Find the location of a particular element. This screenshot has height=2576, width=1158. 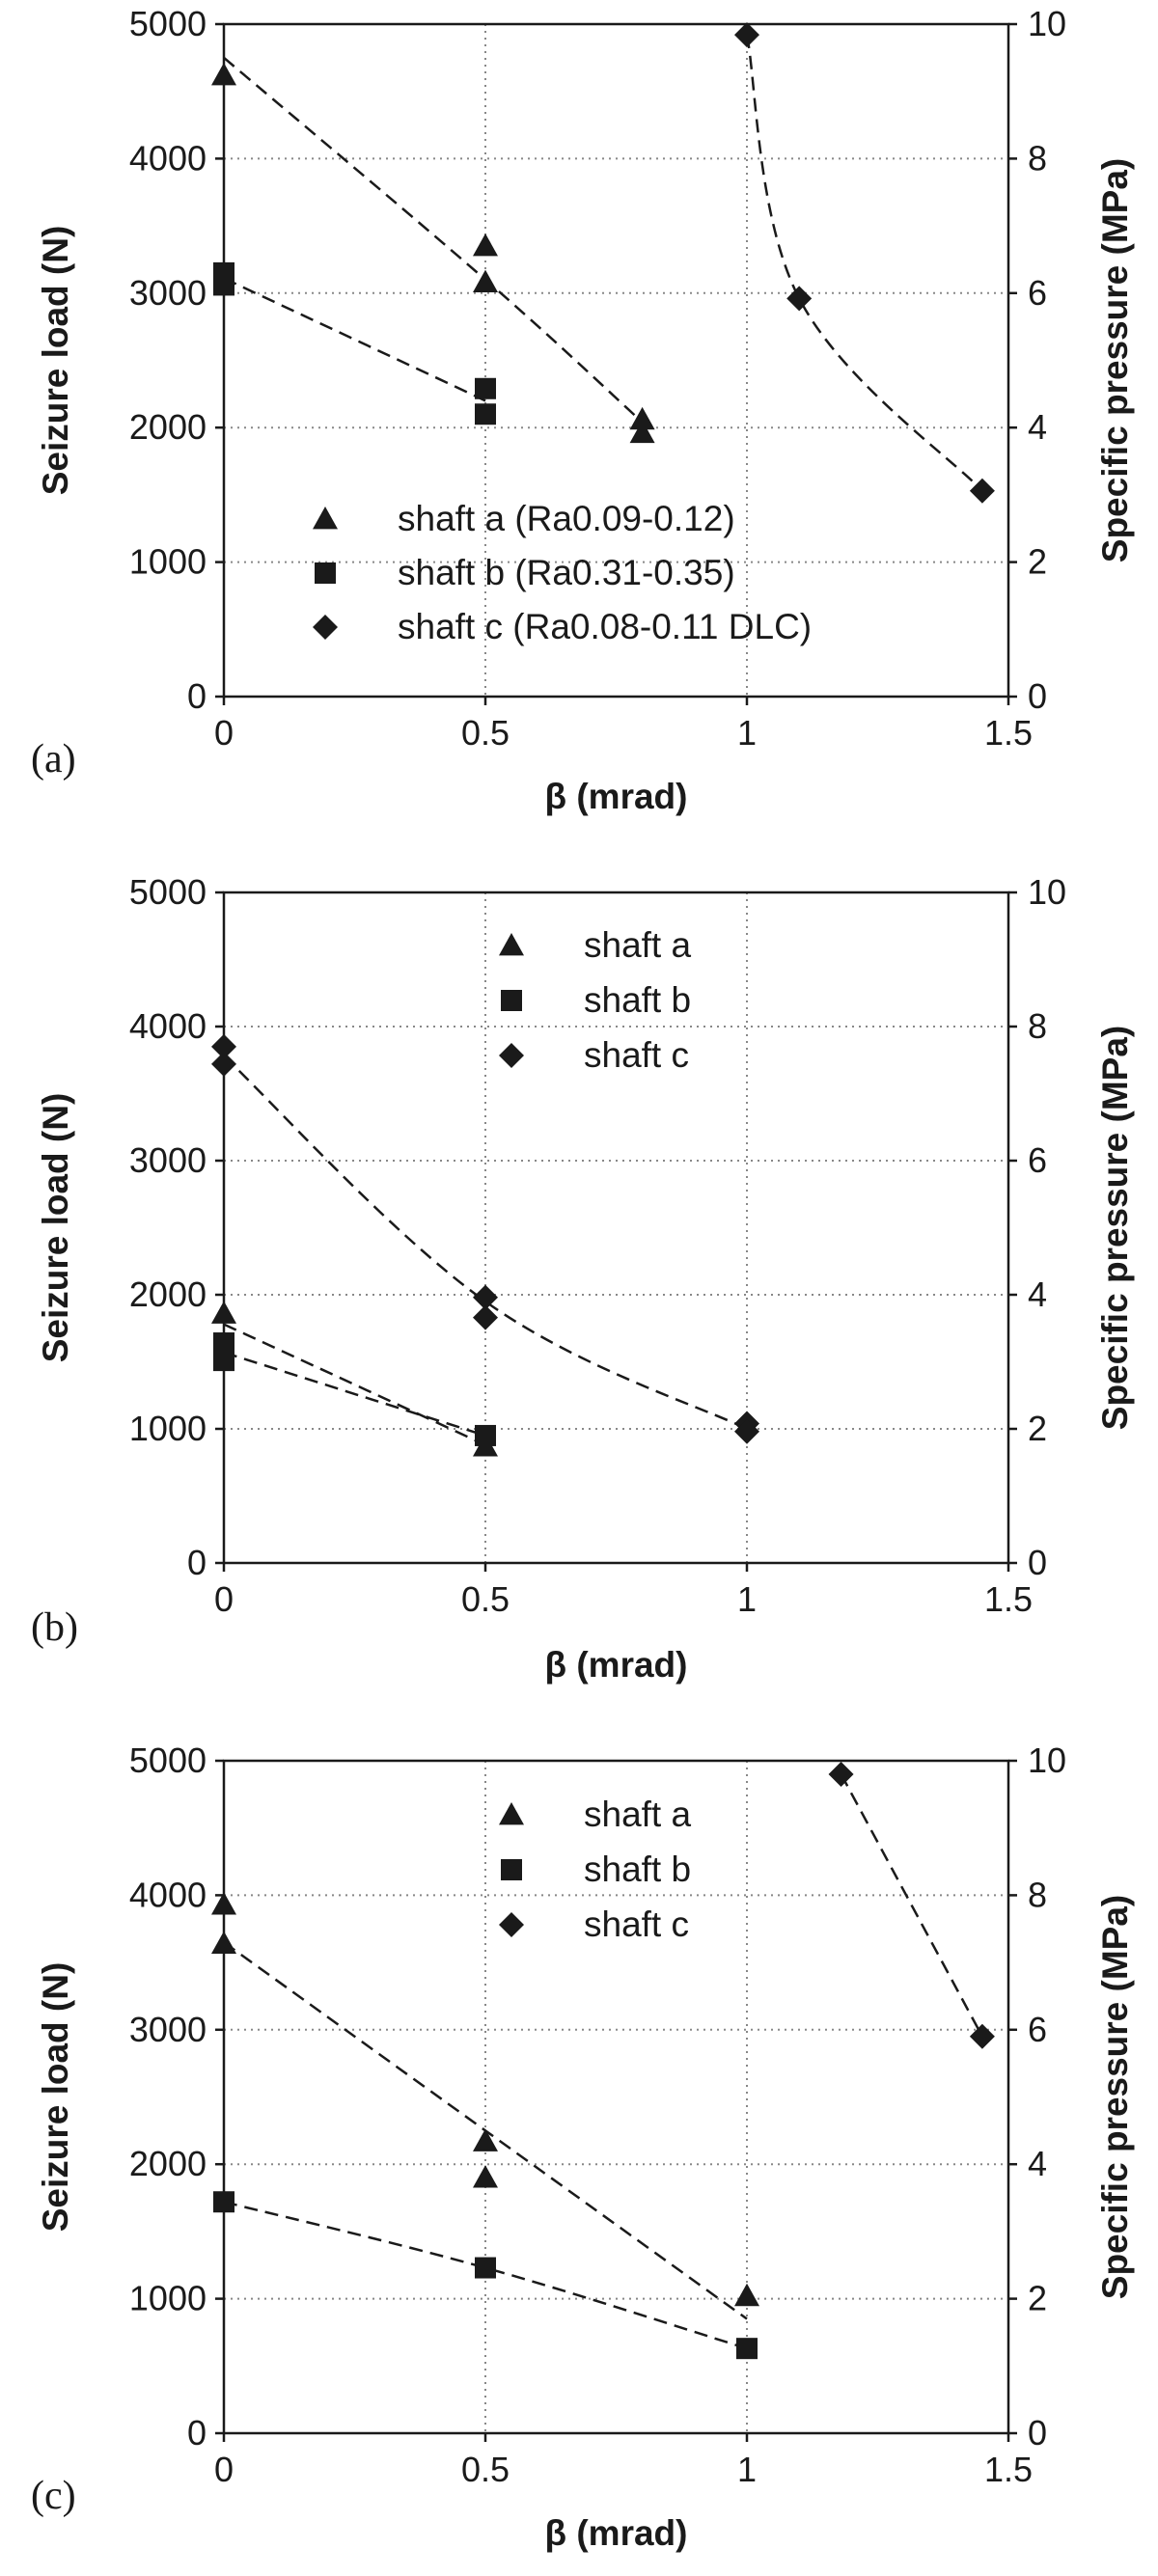

x-tick-label: 0 is located at coordinates (224, 733).